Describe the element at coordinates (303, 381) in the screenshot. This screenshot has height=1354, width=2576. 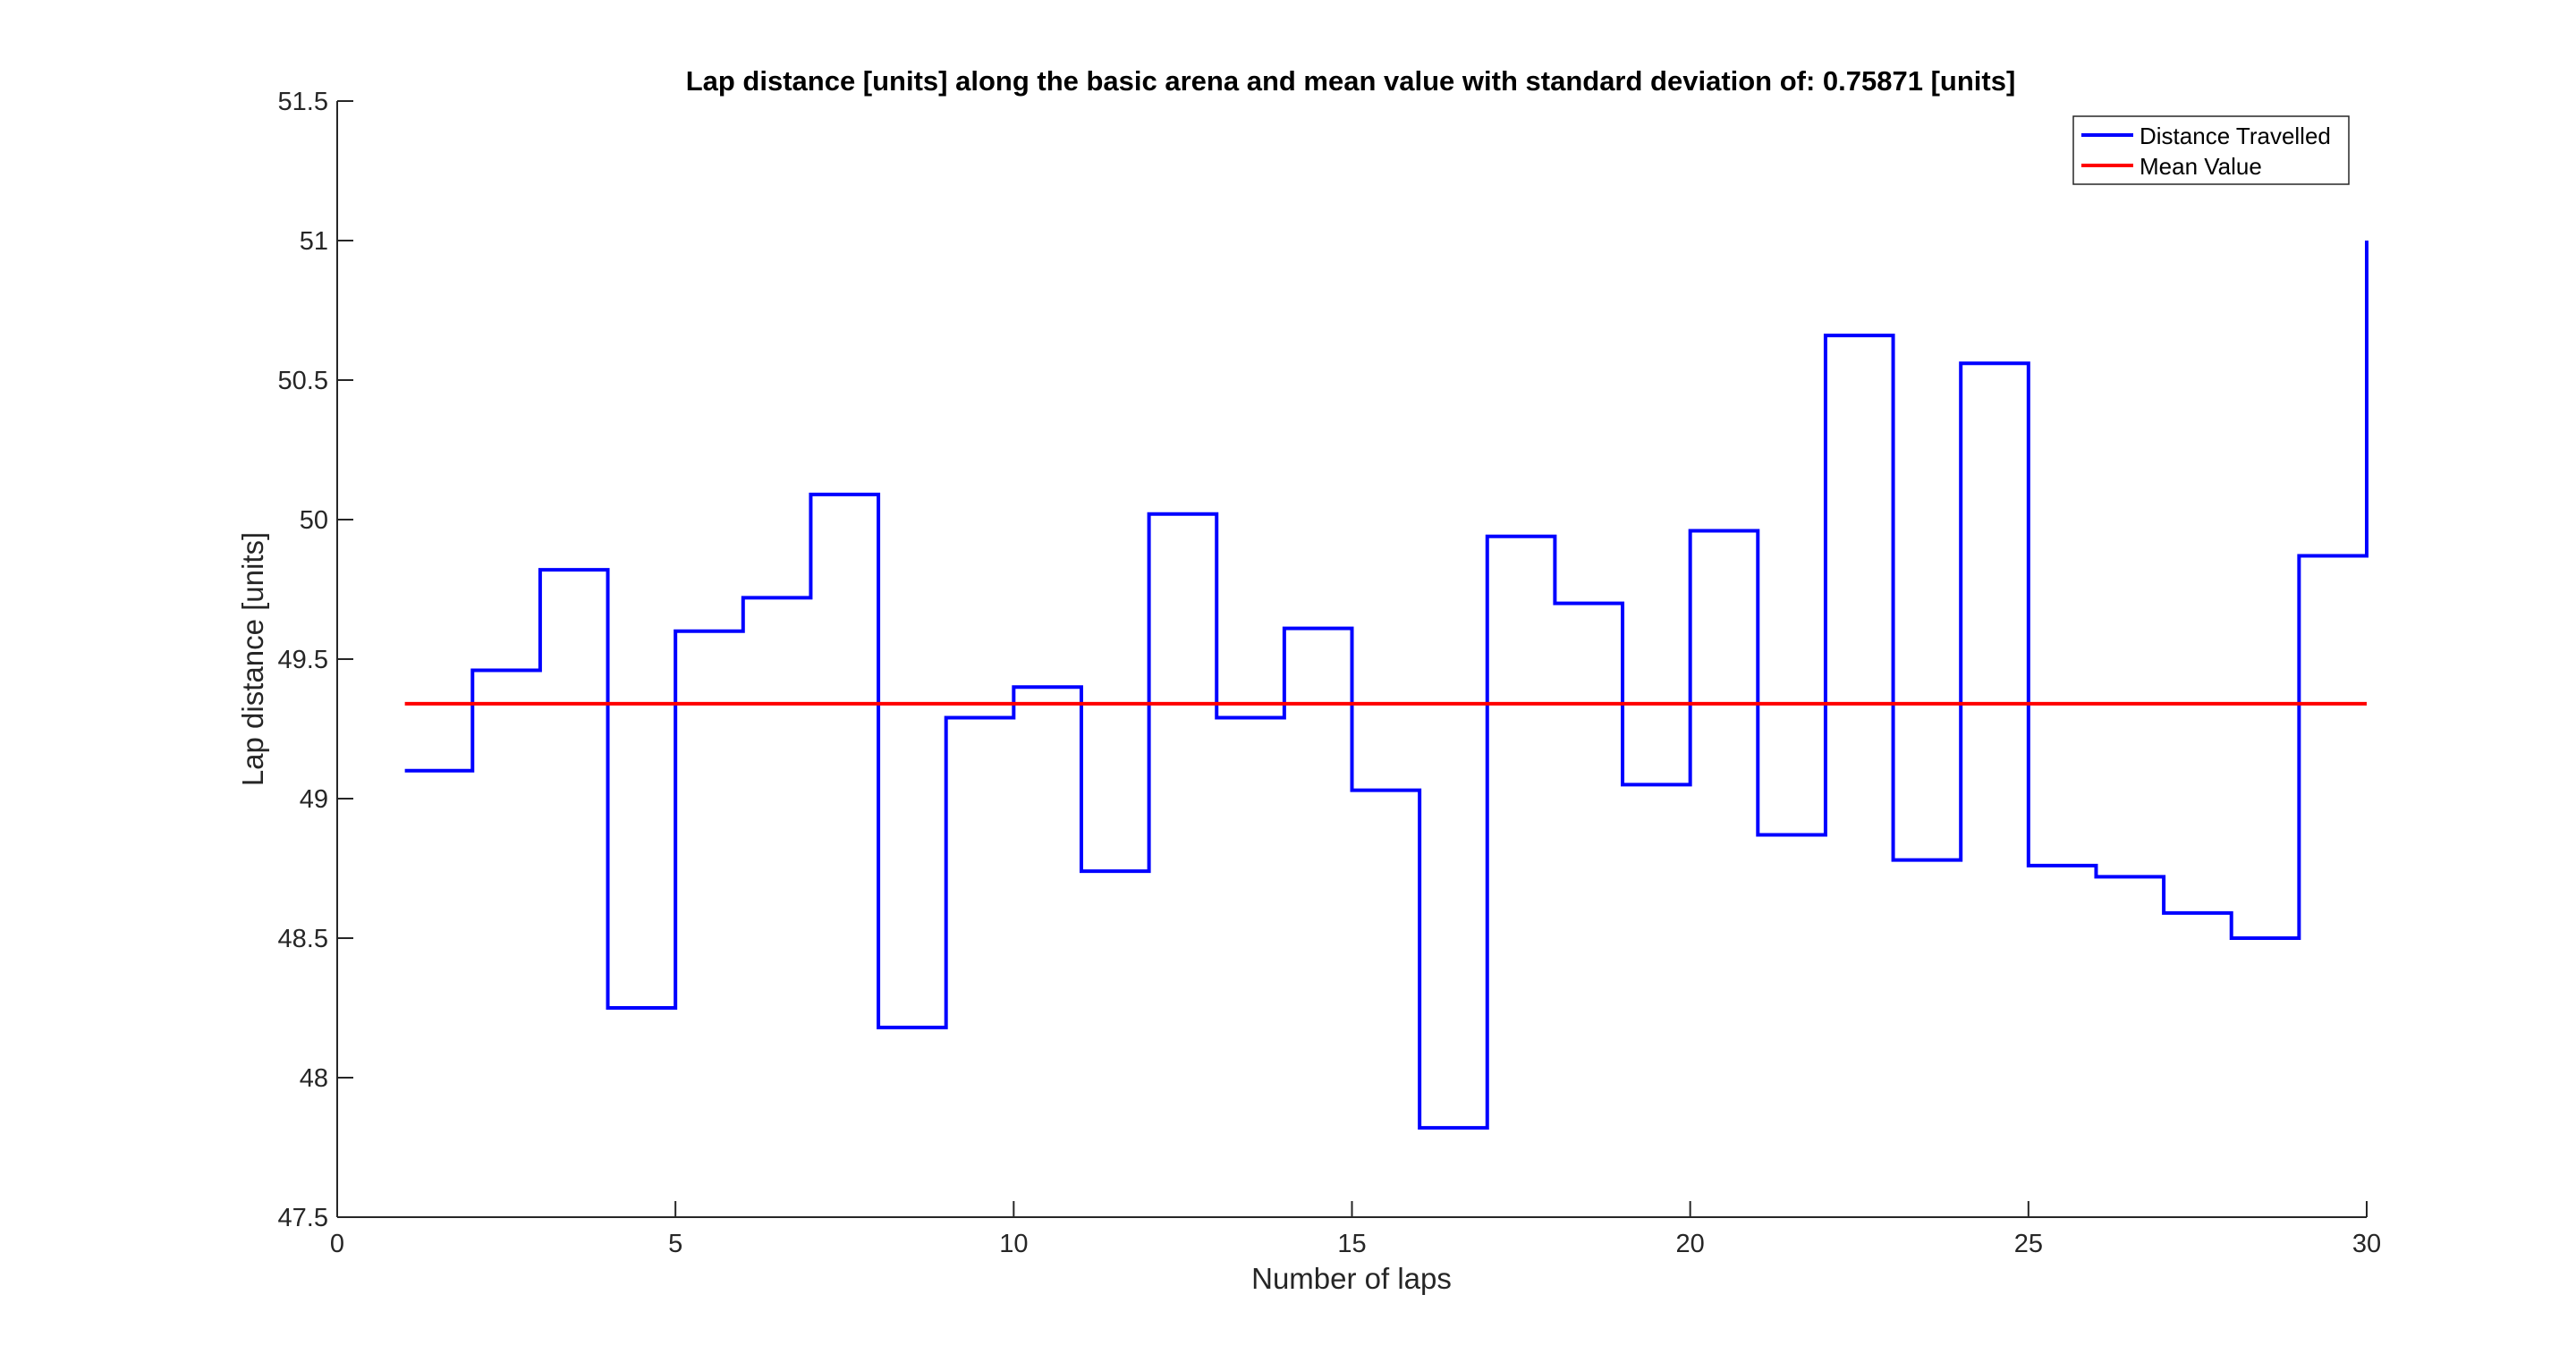
I see `y-tick-label: 50.5` at that location.